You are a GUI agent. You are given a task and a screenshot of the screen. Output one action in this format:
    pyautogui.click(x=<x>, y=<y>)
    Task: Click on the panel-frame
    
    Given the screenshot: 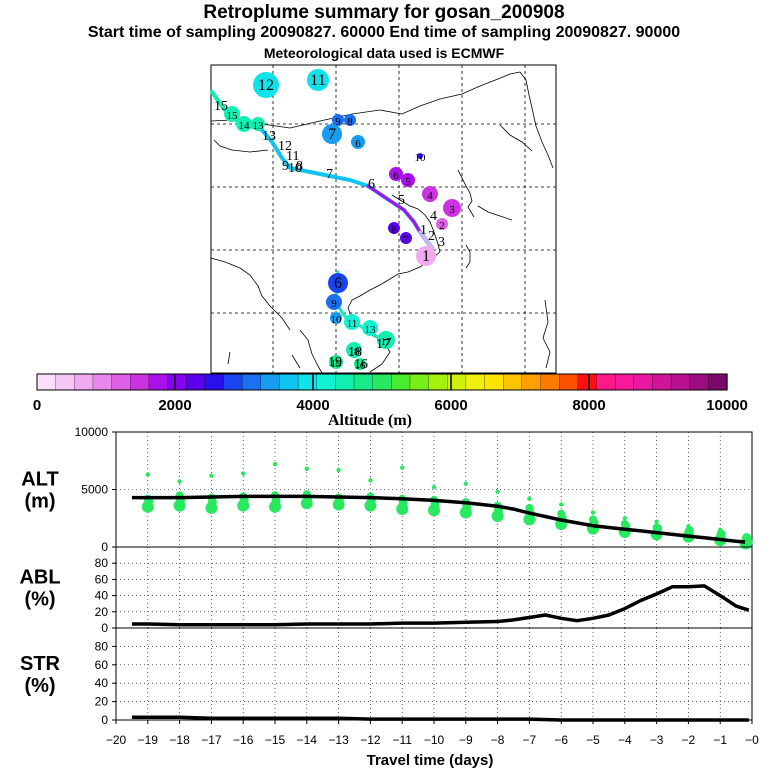 What is the action you would take?
    pyautogui.click(x=434, y=674)
    